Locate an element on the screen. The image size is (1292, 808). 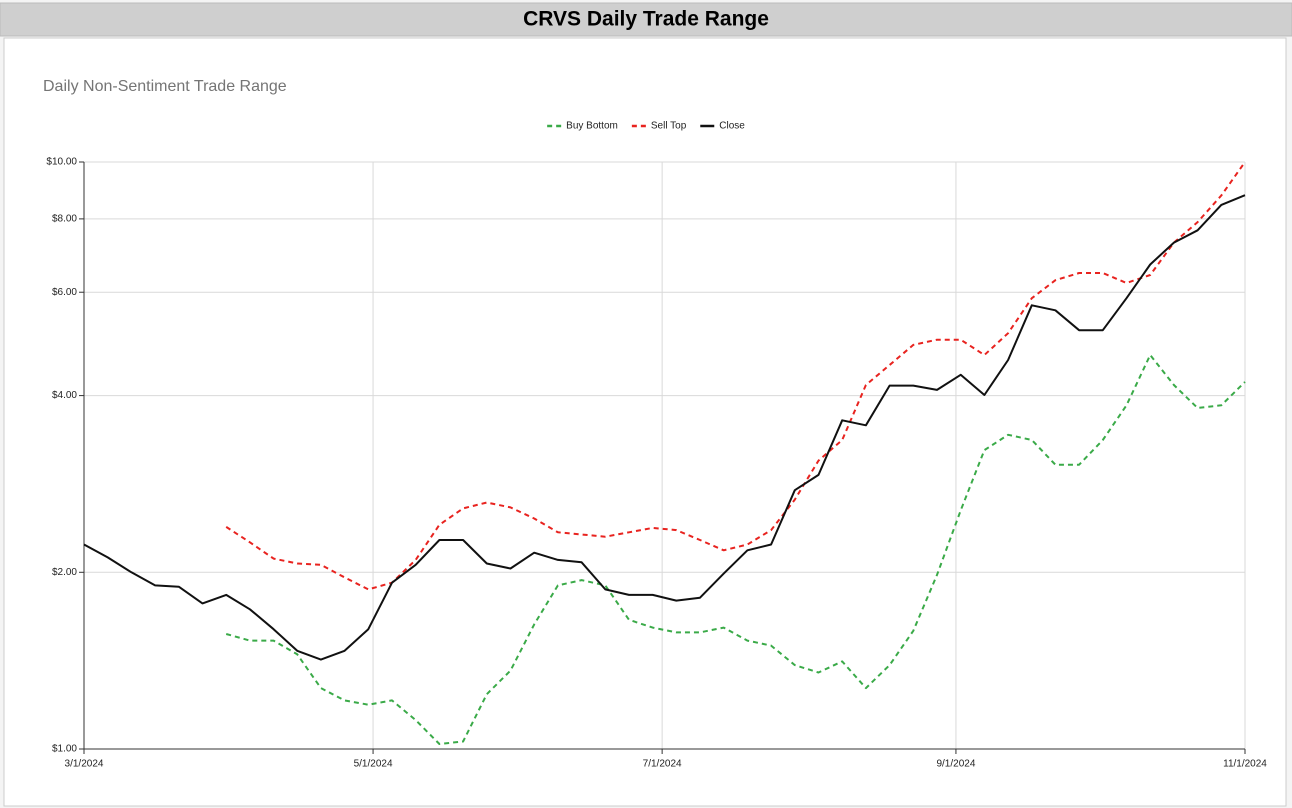
y-tick-label: $2.00 is located at coordinates (64, 572).